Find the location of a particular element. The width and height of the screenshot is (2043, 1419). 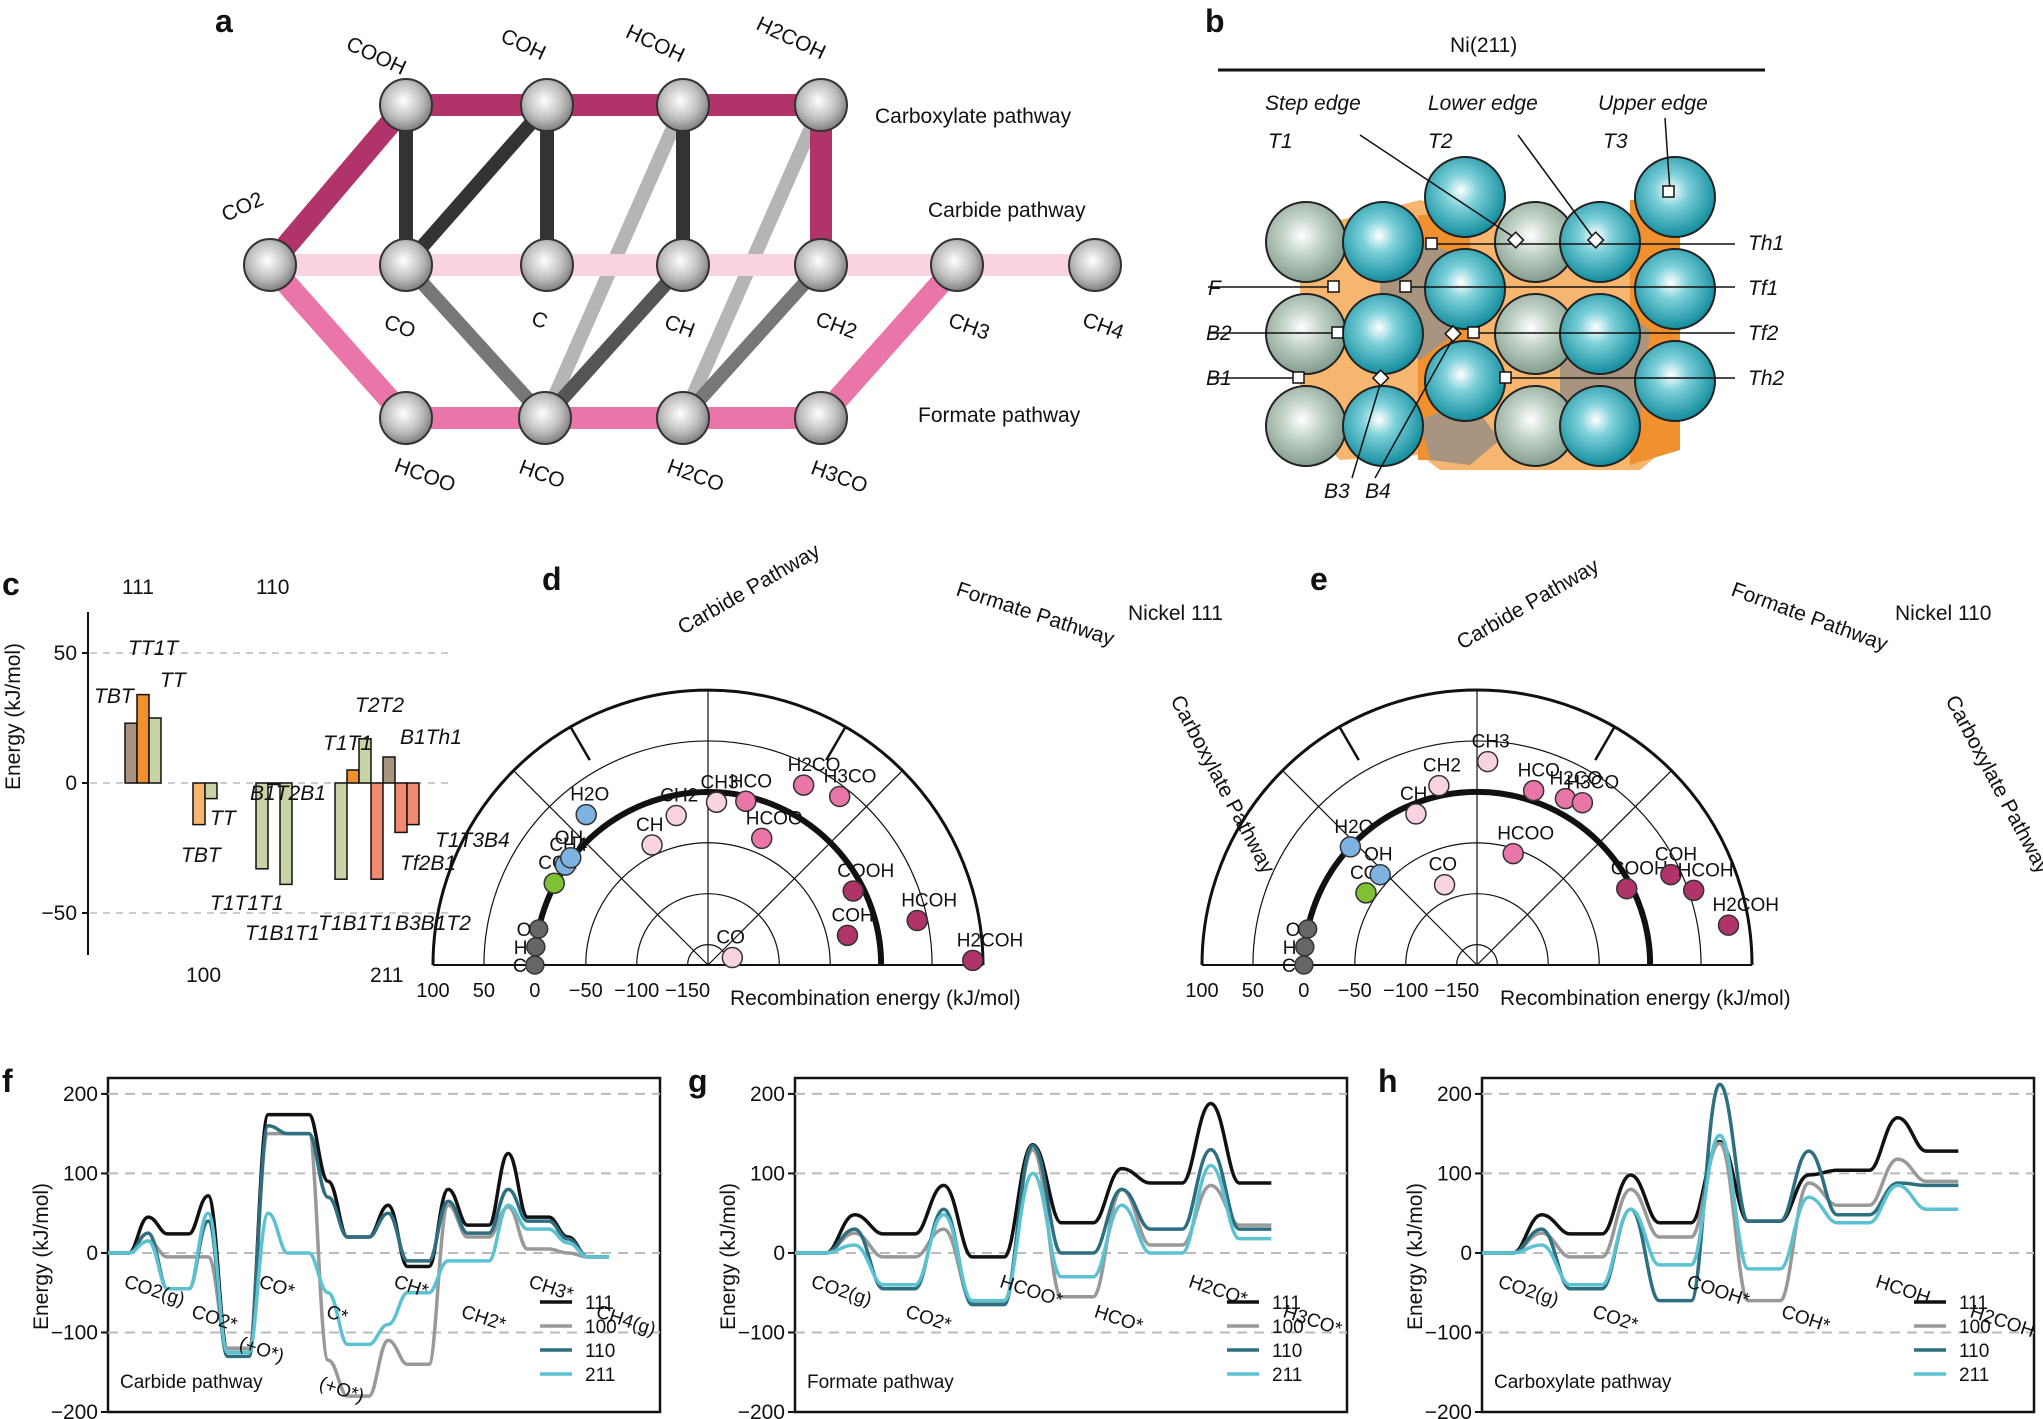

facet-label-110: 110 is located at coordinates (272, 587).